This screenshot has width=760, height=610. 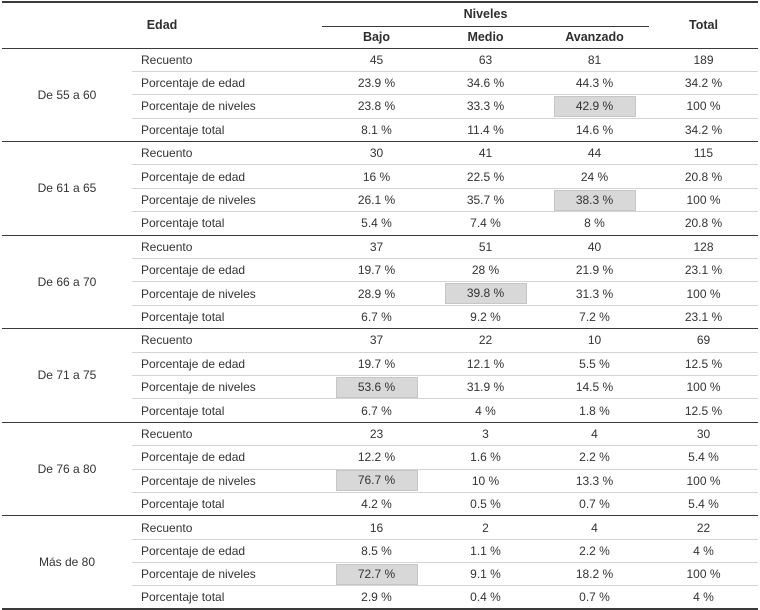 I want to click on value-cell: 7.2 %, so click(x=594, y=316).